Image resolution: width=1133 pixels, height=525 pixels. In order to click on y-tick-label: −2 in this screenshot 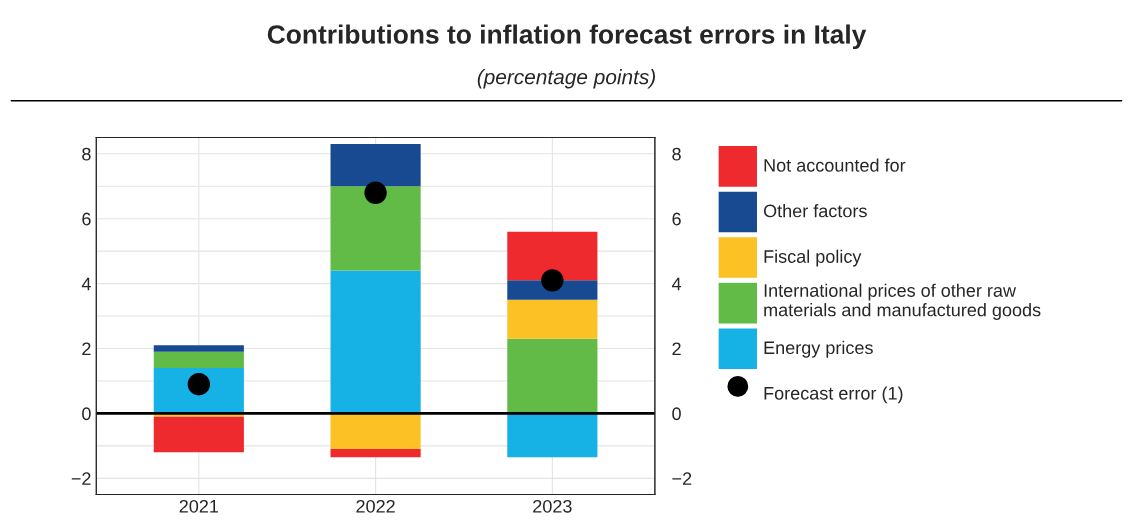, I will do `click(81, 478)`.